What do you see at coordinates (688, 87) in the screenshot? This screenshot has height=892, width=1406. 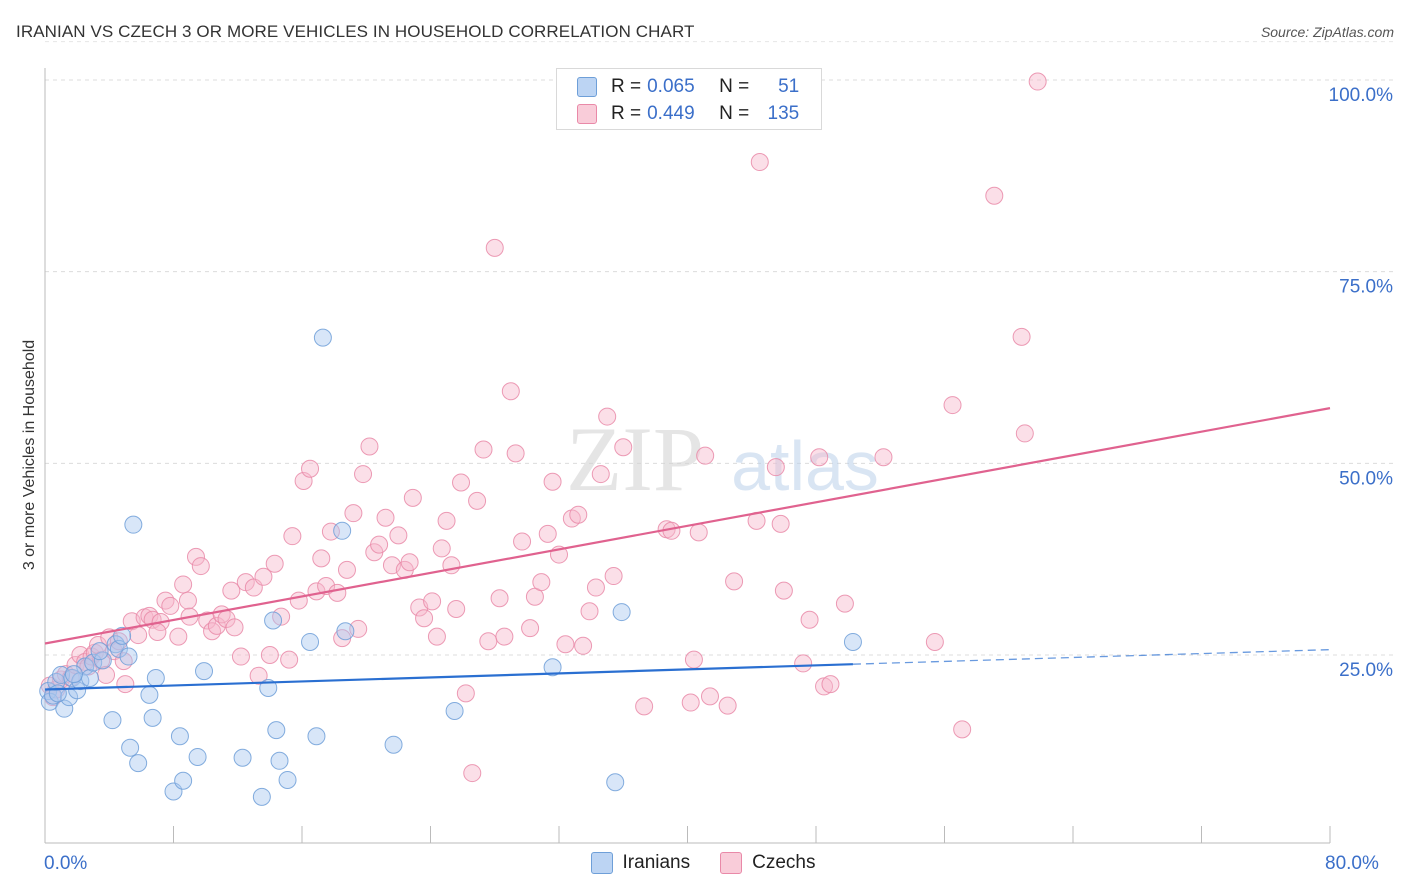 I see `legend-row-iranians: R = 0.065 N = 51` at bounding box center [688, 87].